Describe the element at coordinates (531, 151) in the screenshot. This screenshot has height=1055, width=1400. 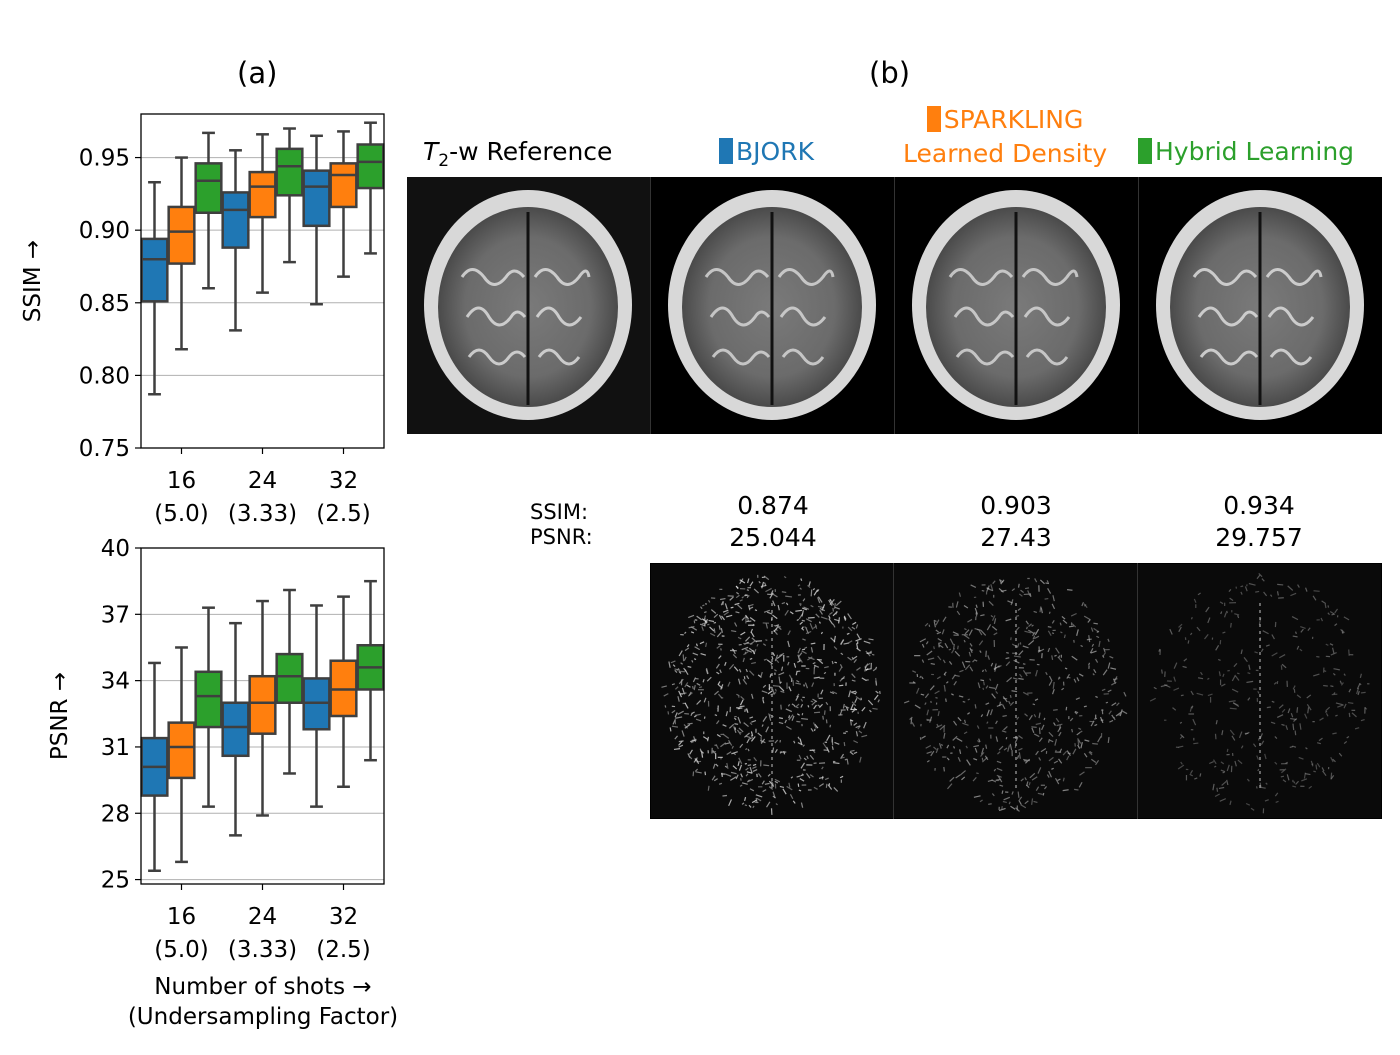
I see `reference-suffix: -w Reference` at that location.